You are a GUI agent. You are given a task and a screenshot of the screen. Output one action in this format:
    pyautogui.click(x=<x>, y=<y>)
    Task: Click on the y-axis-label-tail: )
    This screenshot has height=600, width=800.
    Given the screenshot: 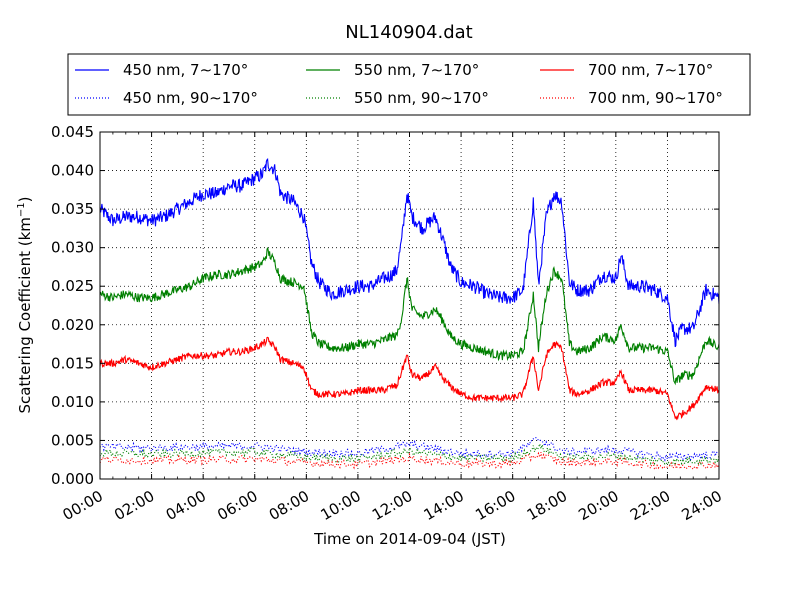 What is the action you would take?
    pyautogui.click(x=25, y=199)
    